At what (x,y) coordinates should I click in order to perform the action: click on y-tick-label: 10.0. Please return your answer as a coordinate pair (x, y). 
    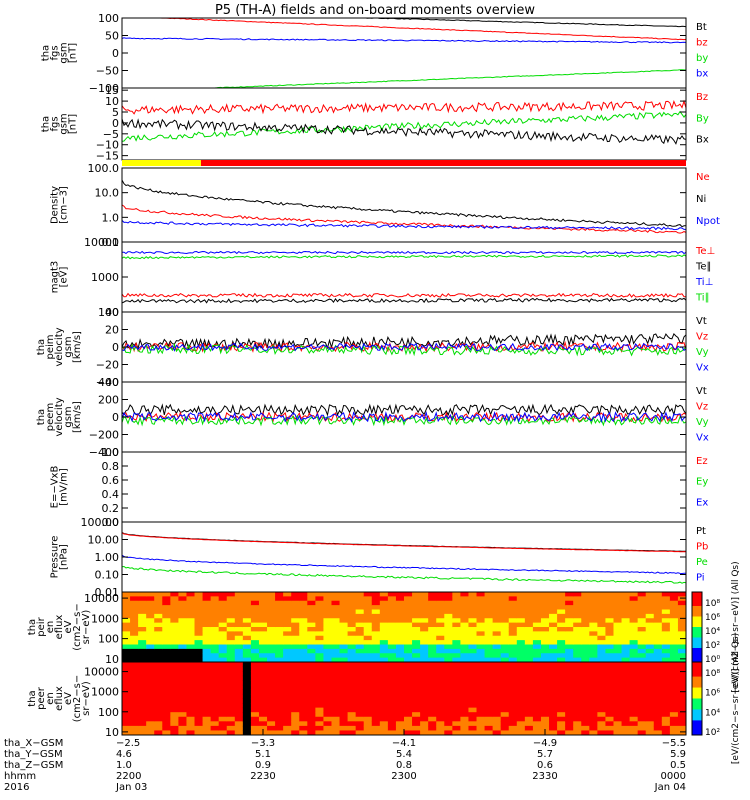
    Looking at the image, I should click on (107, 193).